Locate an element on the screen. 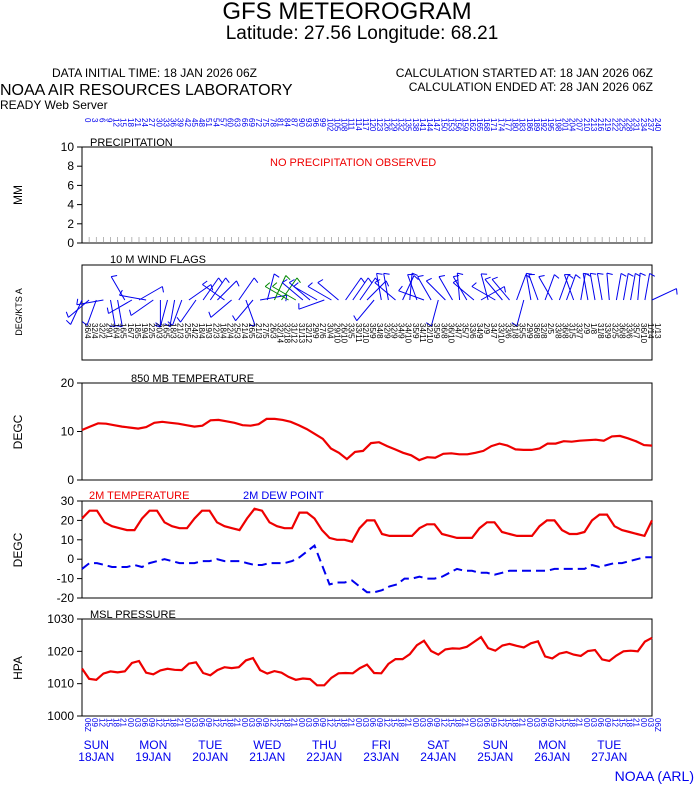  day-of-week-label: WED is located at coordinates (267, 745).